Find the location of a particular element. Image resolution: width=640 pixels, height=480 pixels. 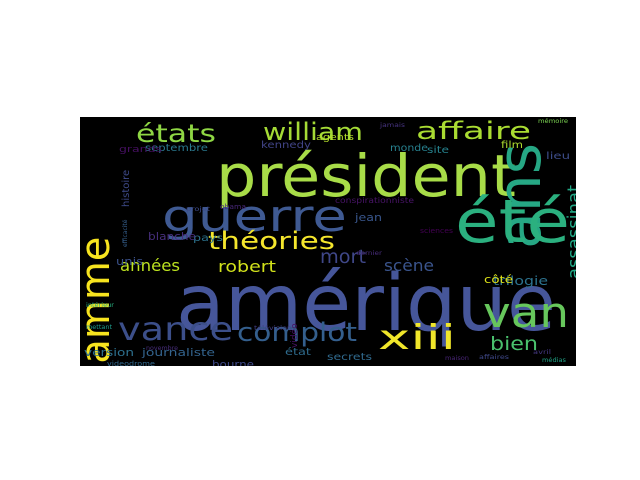

cloud-word: film is located at coordinates (512, 145).